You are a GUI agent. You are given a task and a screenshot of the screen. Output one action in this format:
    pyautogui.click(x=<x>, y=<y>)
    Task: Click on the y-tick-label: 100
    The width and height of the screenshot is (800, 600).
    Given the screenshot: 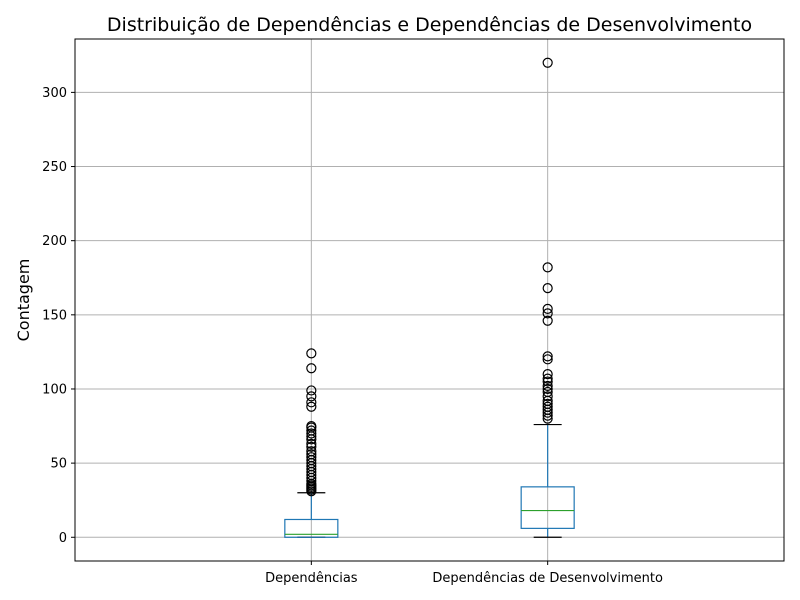 What is the action you would take?
    pyautogui.click(x=54, y=389)
    